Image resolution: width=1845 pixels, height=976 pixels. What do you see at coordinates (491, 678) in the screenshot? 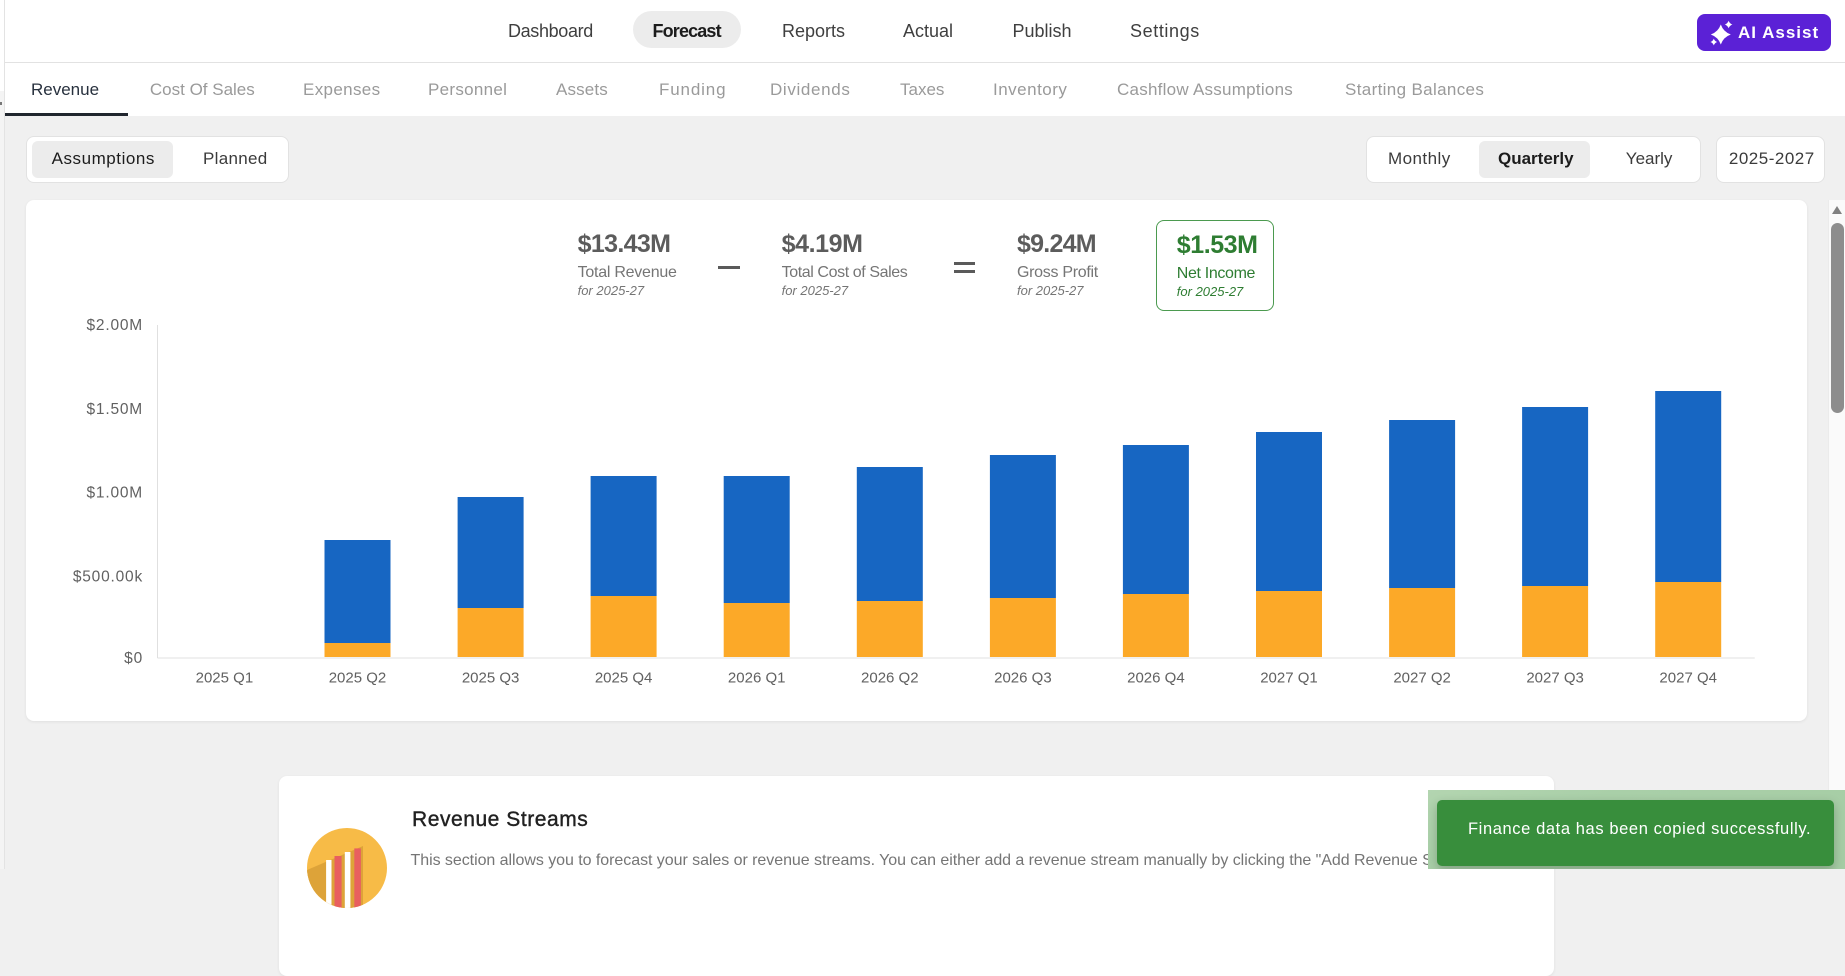
I see `svg-text: 2025 Q3` at bounding box center [491, 678].